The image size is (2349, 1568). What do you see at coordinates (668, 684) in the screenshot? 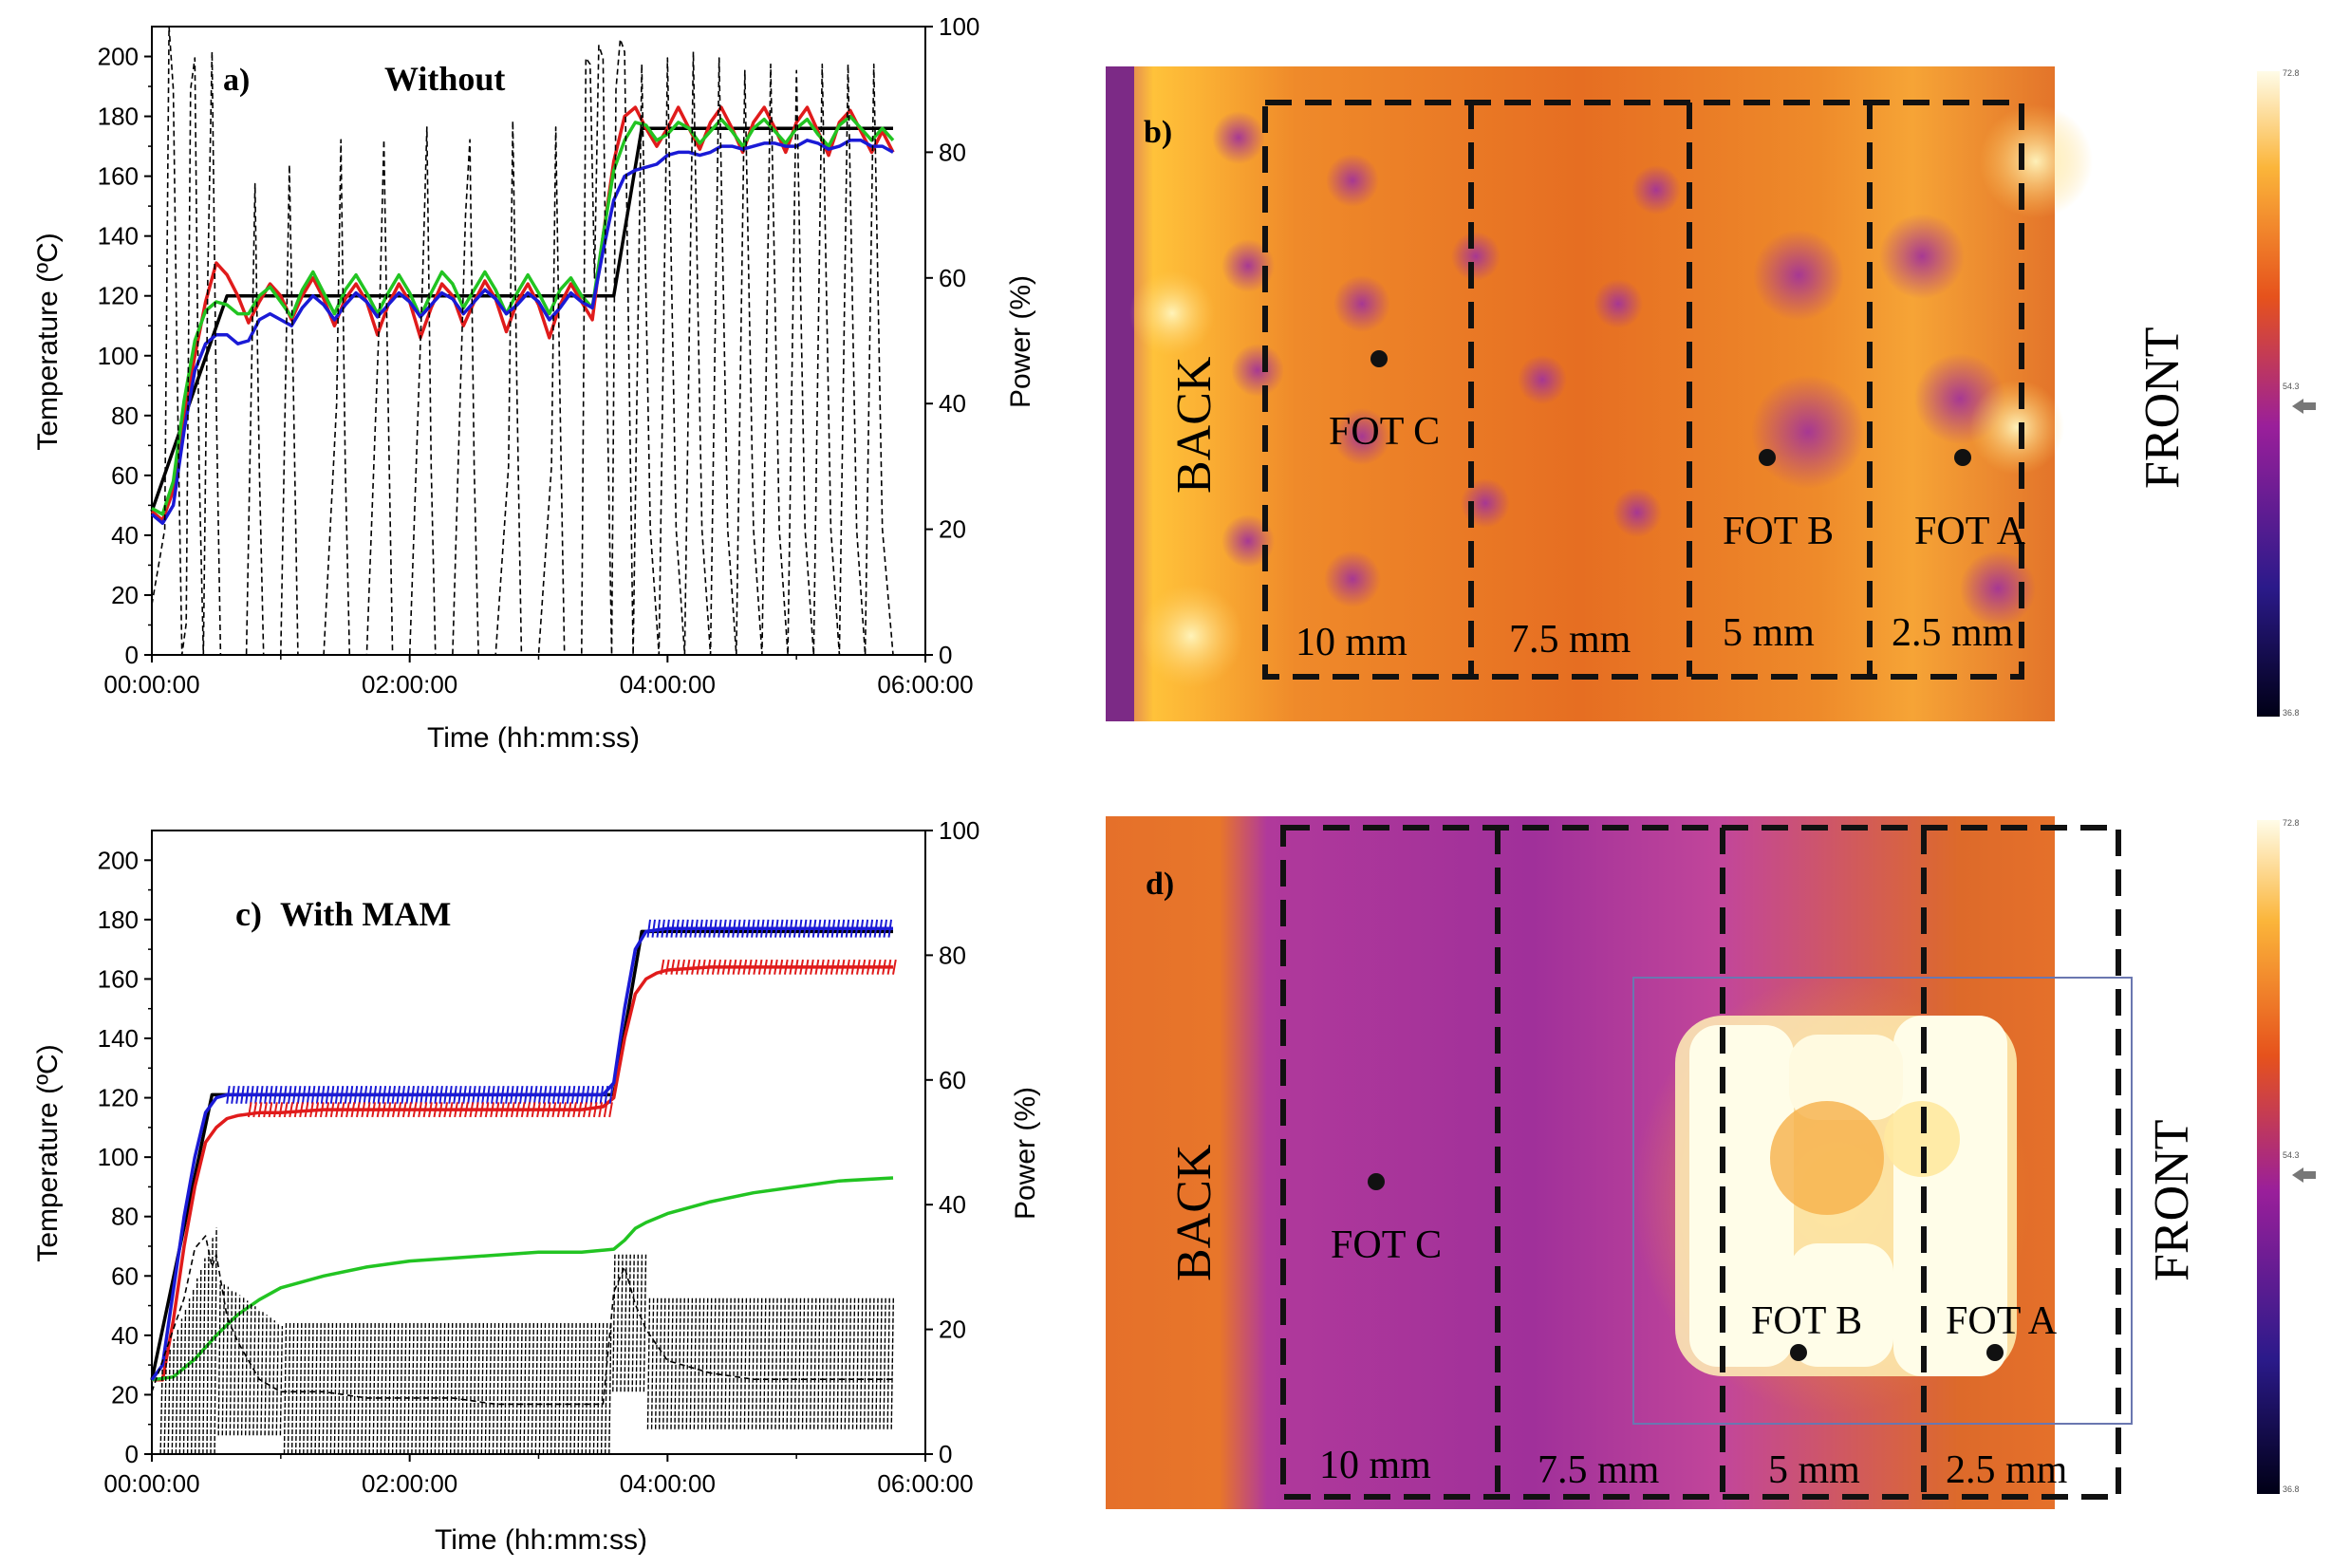
I see `chart-a-xtick-label: 04:00:00` at bounding box center [668, 684].